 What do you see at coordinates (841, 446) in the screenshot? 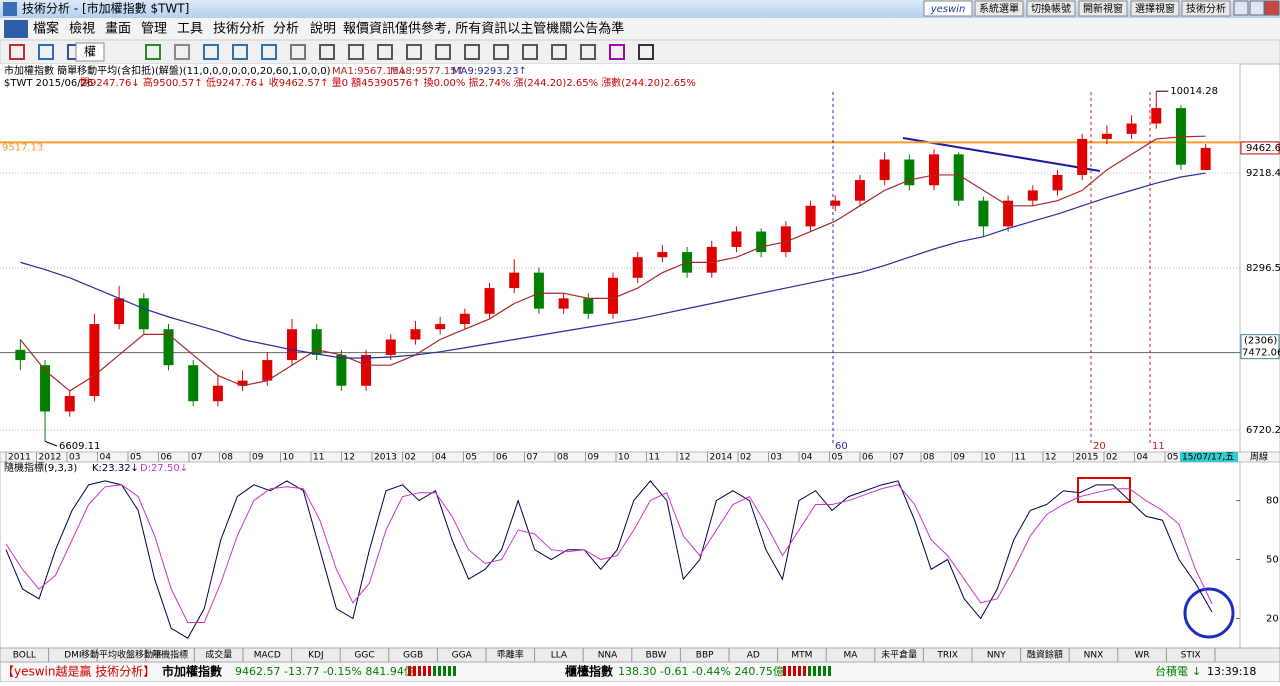
I see `marker-label: 60` at bounding box center [841, 446].